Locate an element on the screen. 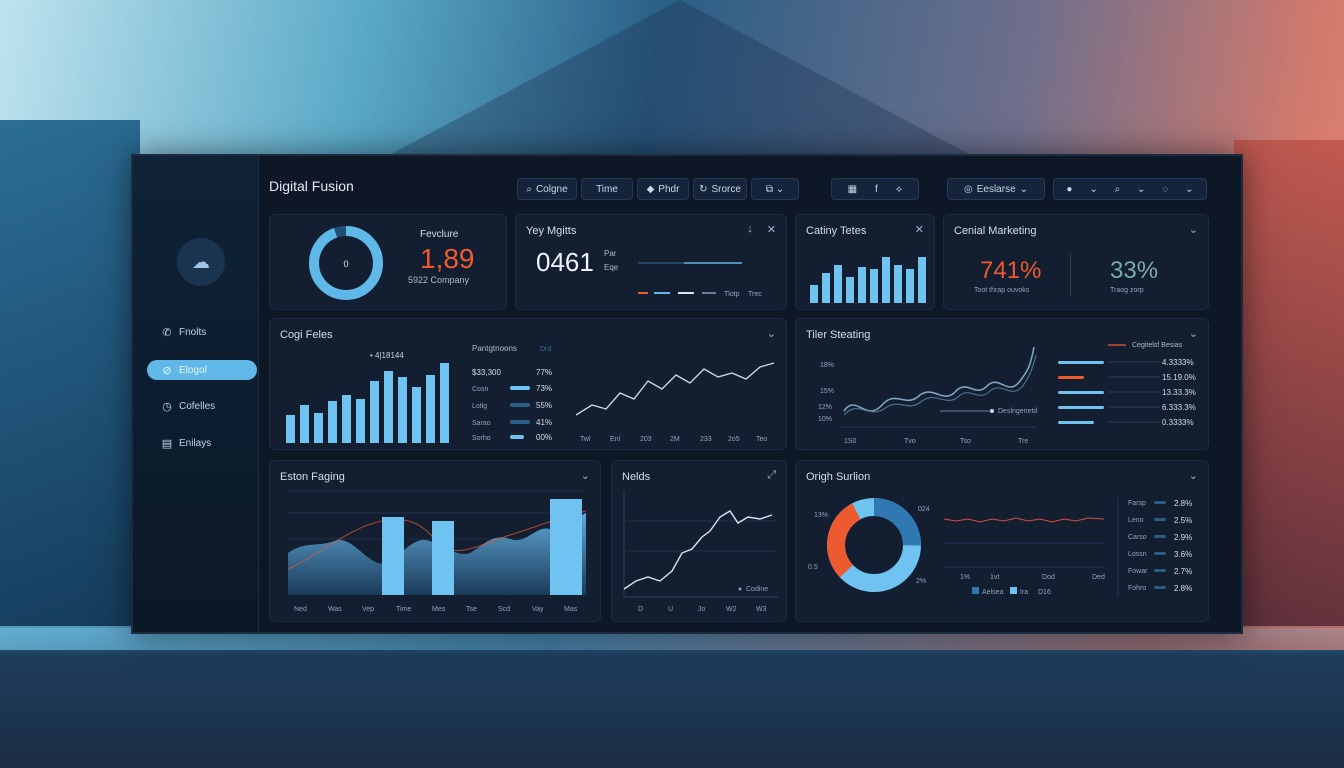  row-value-5: 00% is located at coordinates (544, 437).